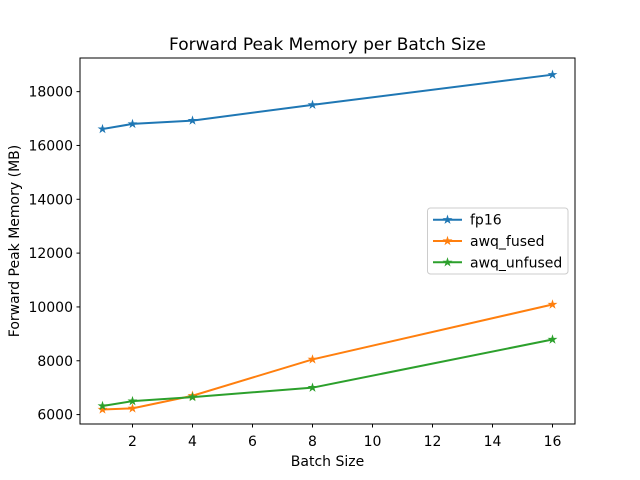  I want to click on chart-title: Forward Peak Memory per Batch Size, so click(327, 45).